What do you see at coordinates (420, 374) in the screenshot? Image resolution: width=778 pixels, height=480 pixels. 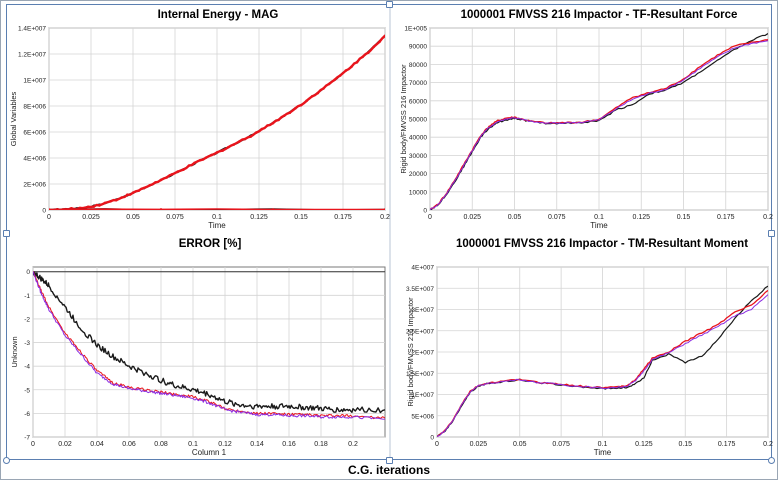 I see `y-tick-label: 1.5E+007` at bounding box center [420, 374].